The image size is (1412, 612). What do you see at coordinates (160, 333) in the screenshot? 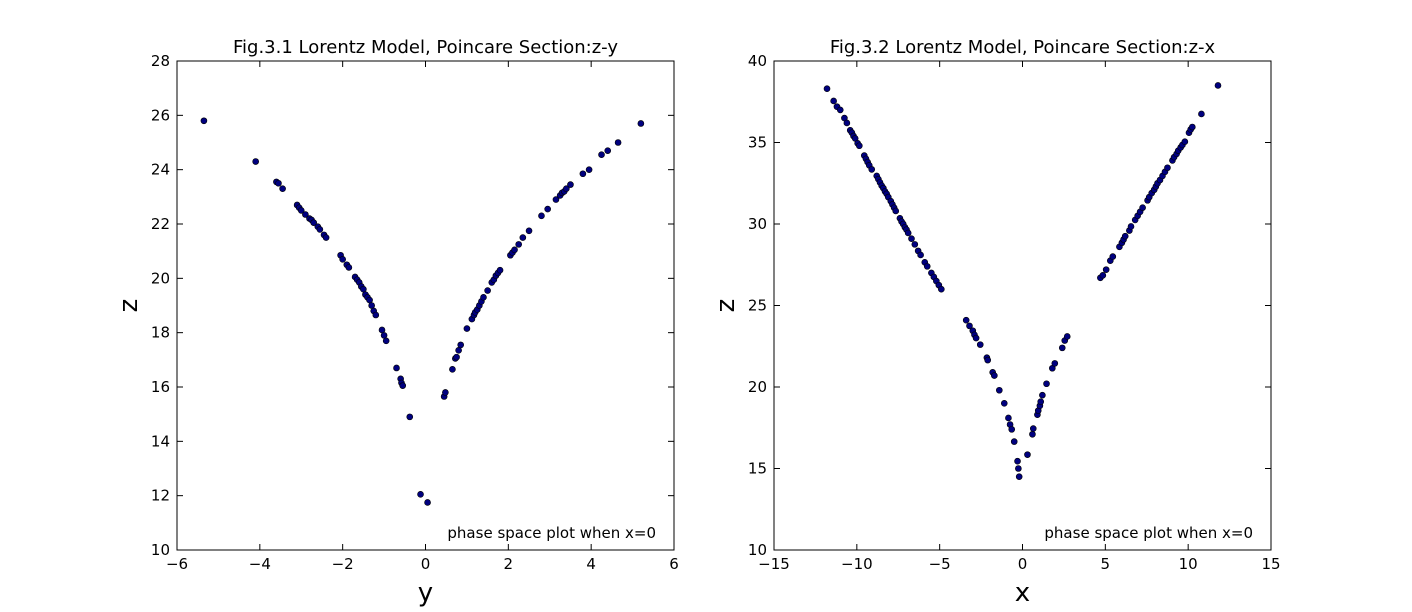
I see `y-tick-label: 18` at bounding box center [160, 333].